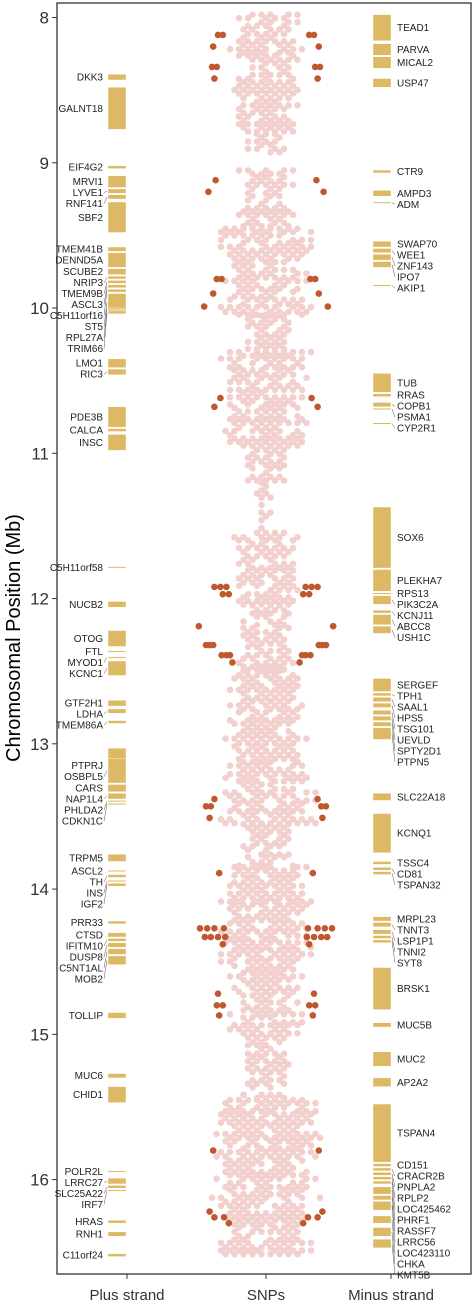 The width and height of the screenshot is (474, 1308). I want to click on gene-label: MRPL23, so click(416, 919).